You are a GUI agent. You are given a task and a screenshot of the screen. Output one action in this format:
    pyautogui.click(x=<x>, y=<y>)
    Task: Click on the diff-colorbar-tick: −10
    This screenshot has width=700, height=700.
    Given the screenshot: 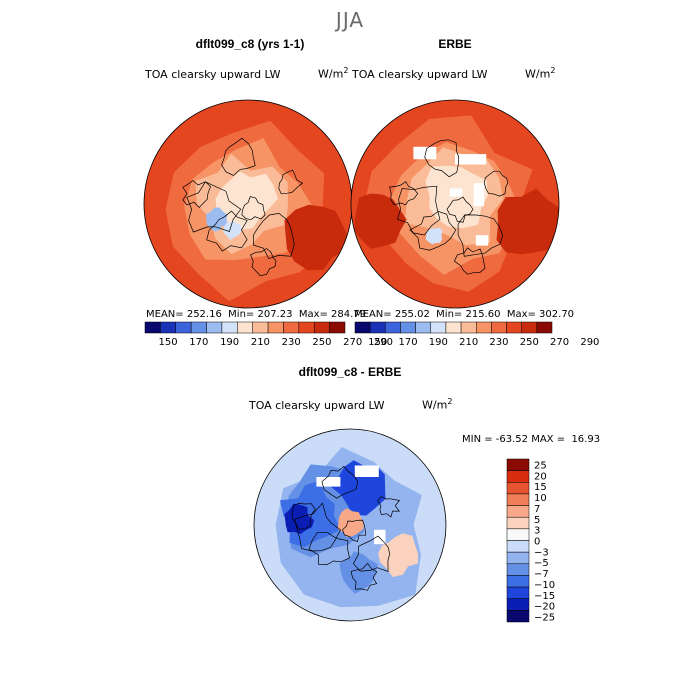 What is the action you would take?
    pyautogui.click(x=544, y=585)
    